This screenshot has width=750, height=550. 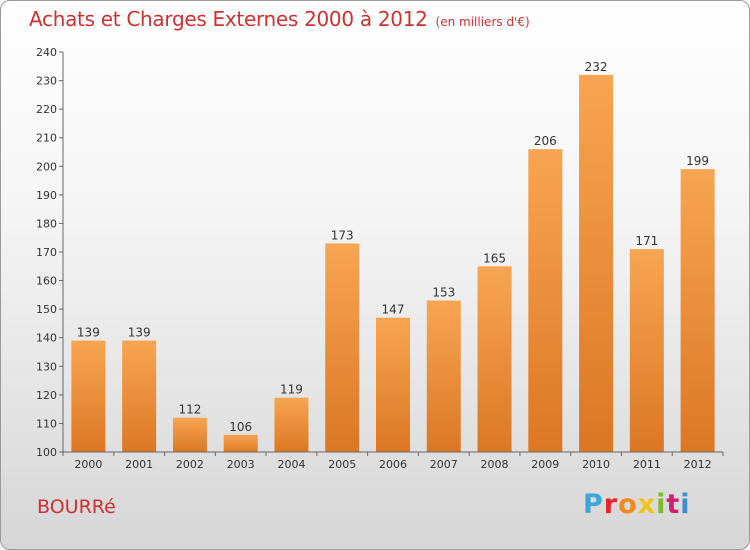 I want to click on data-label-2000: 139, so click(x=88, y=333).